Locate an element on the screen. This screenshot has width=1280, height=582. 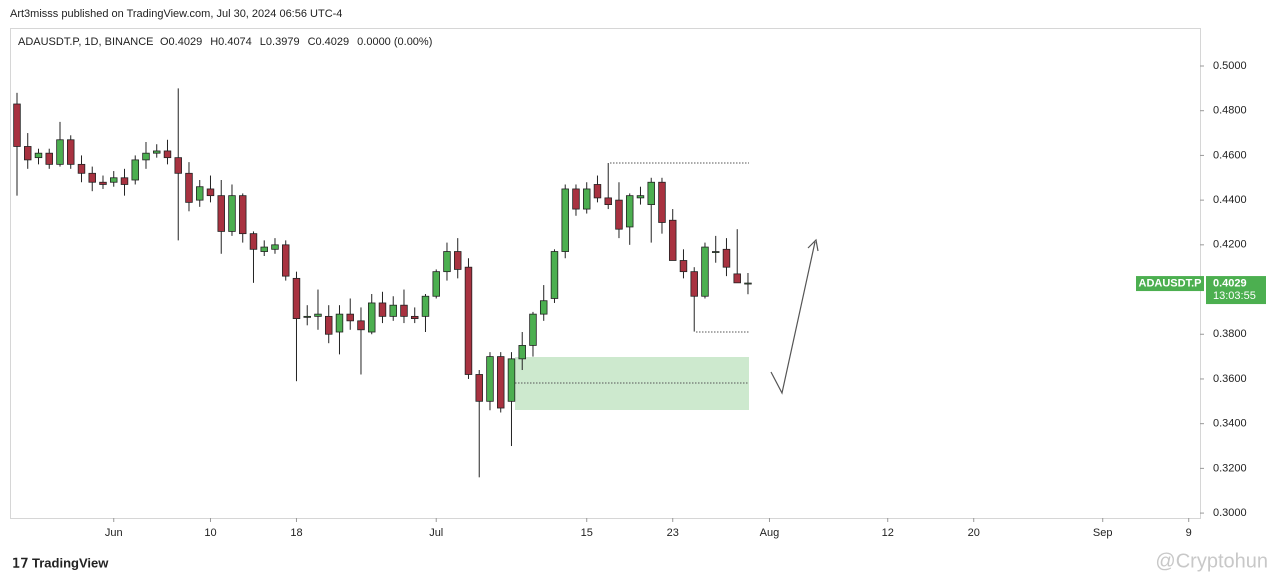
price-tag-symbol: ADAUSDT.P is located at coordinates (1170, 283).